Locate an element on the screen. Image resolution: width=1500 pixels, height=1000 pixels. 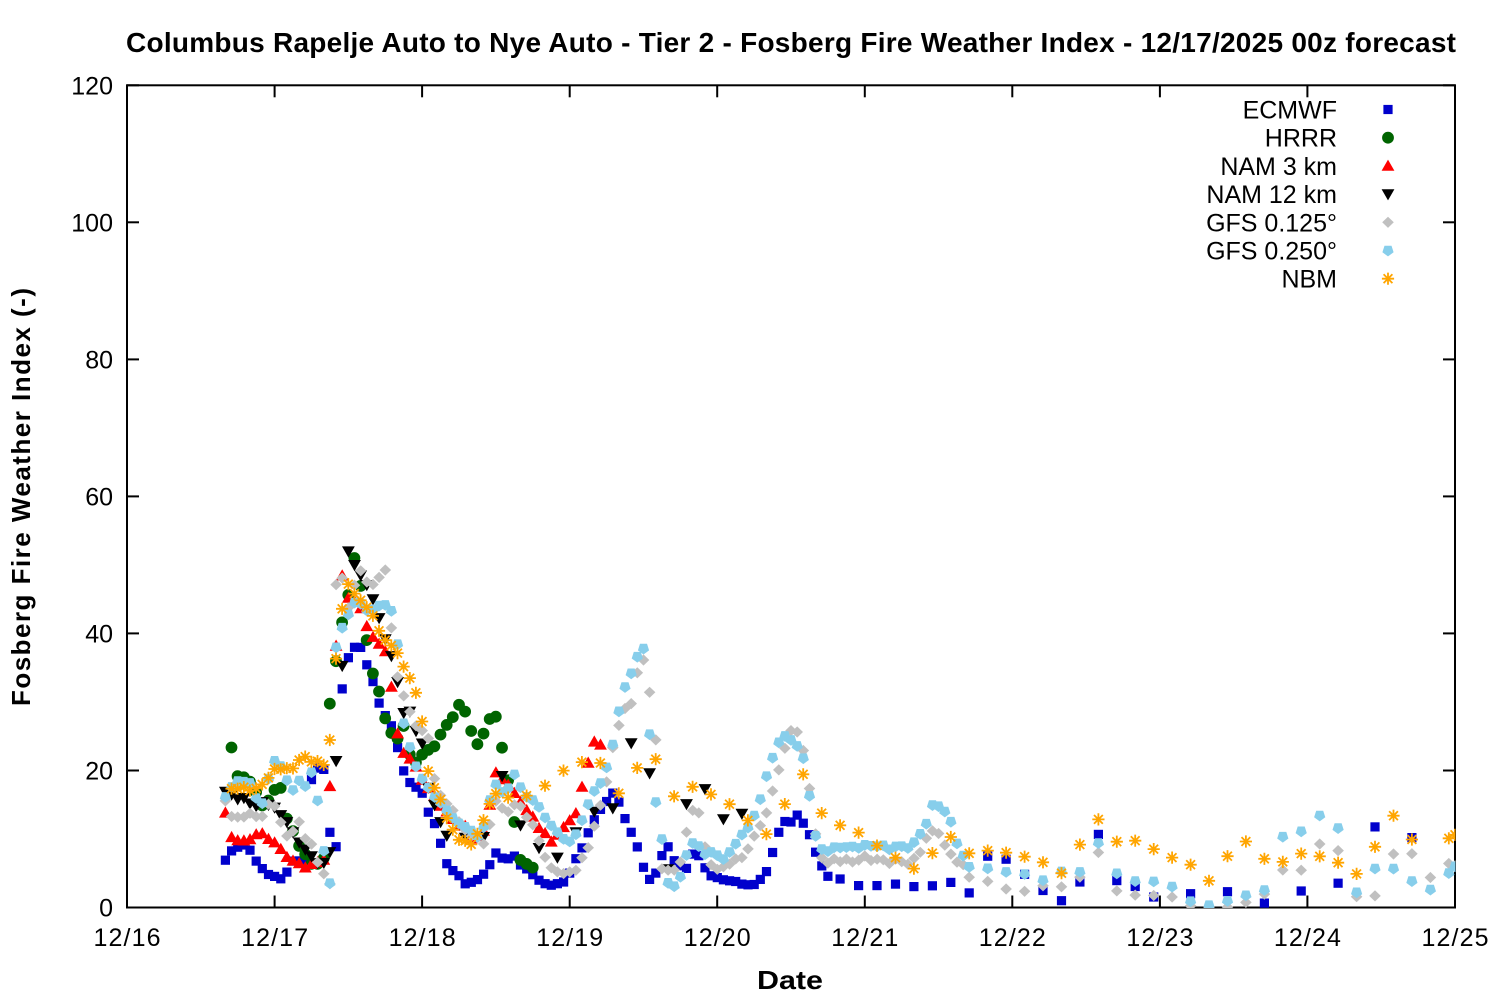
svg-text: 12/17 is located at coordinates (274, 938).